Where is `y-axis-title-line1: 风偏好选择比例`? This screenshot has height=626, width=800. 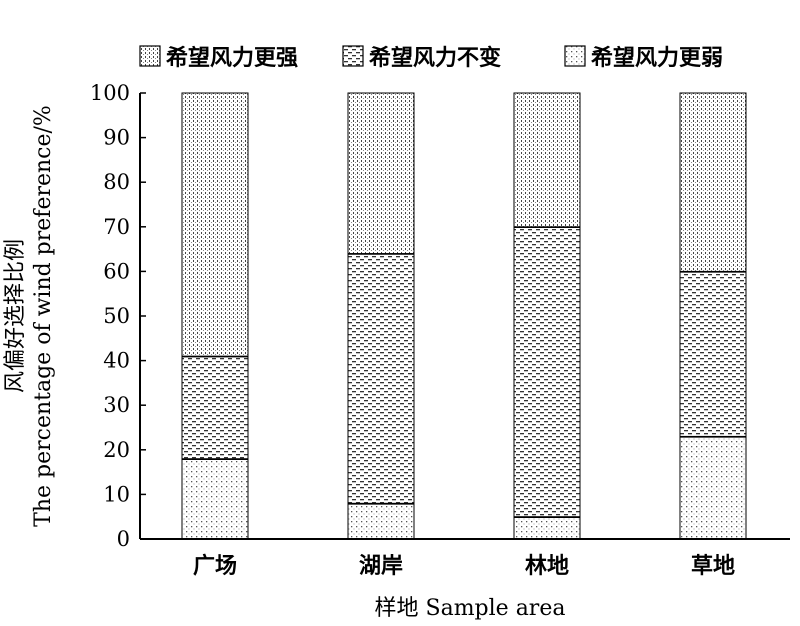
y-axis-title-line1: 风偏好选择比例 is located at coordinates (15, 316).